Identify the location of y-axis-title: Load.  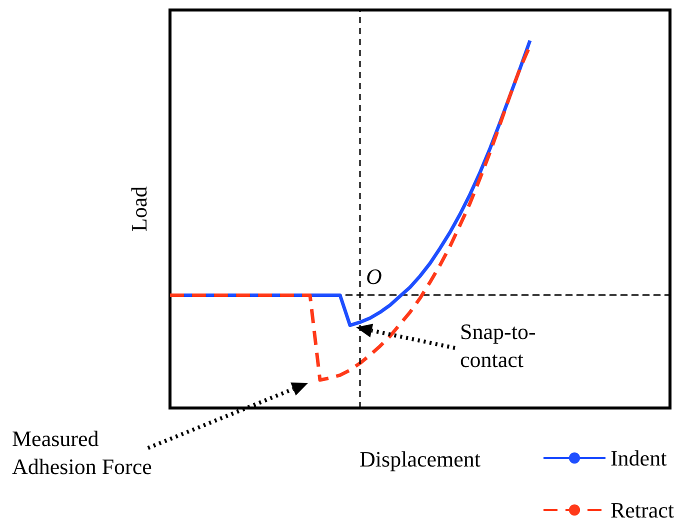
(139, 209).